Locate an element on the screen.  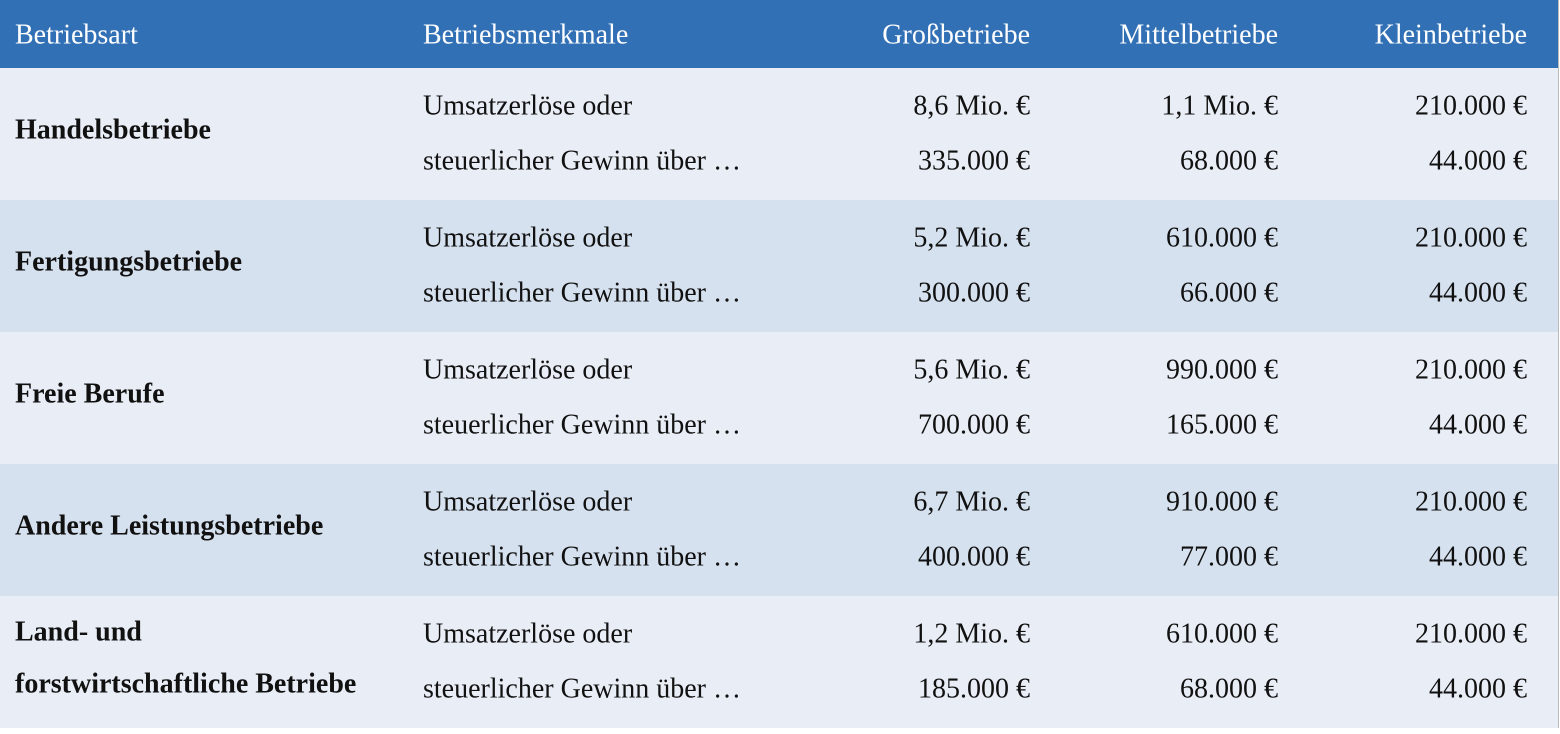
value-cell: 77.000 € is located at coordinates (1229, 556).